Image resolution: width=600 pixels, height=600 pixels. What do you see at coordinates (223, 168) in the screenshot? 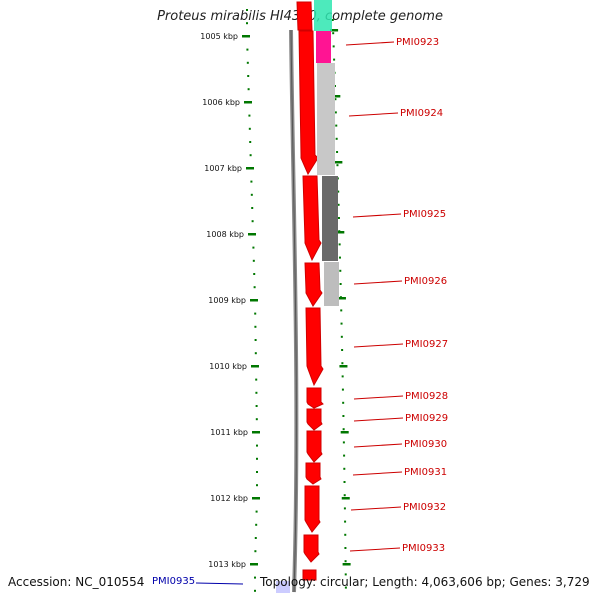
I see `axis-tick-label: 1007 kbp` at bounding box center [223, 168].